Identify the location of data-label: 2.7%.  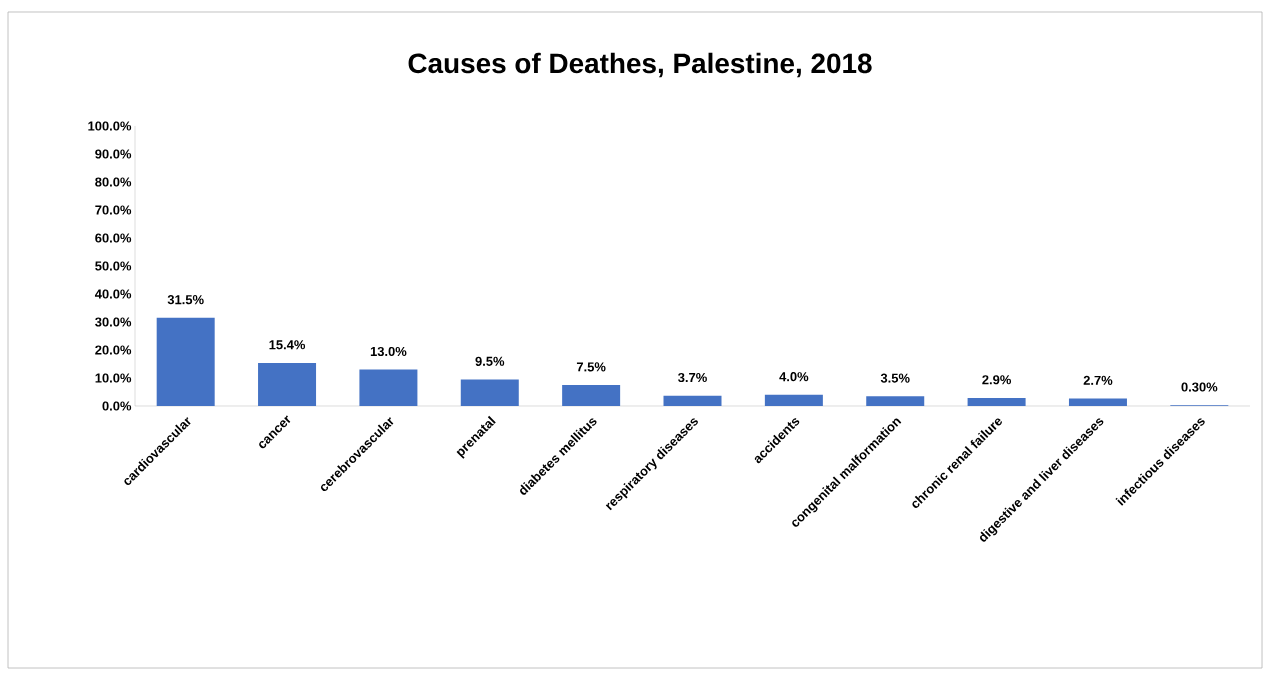
(1098, 380).